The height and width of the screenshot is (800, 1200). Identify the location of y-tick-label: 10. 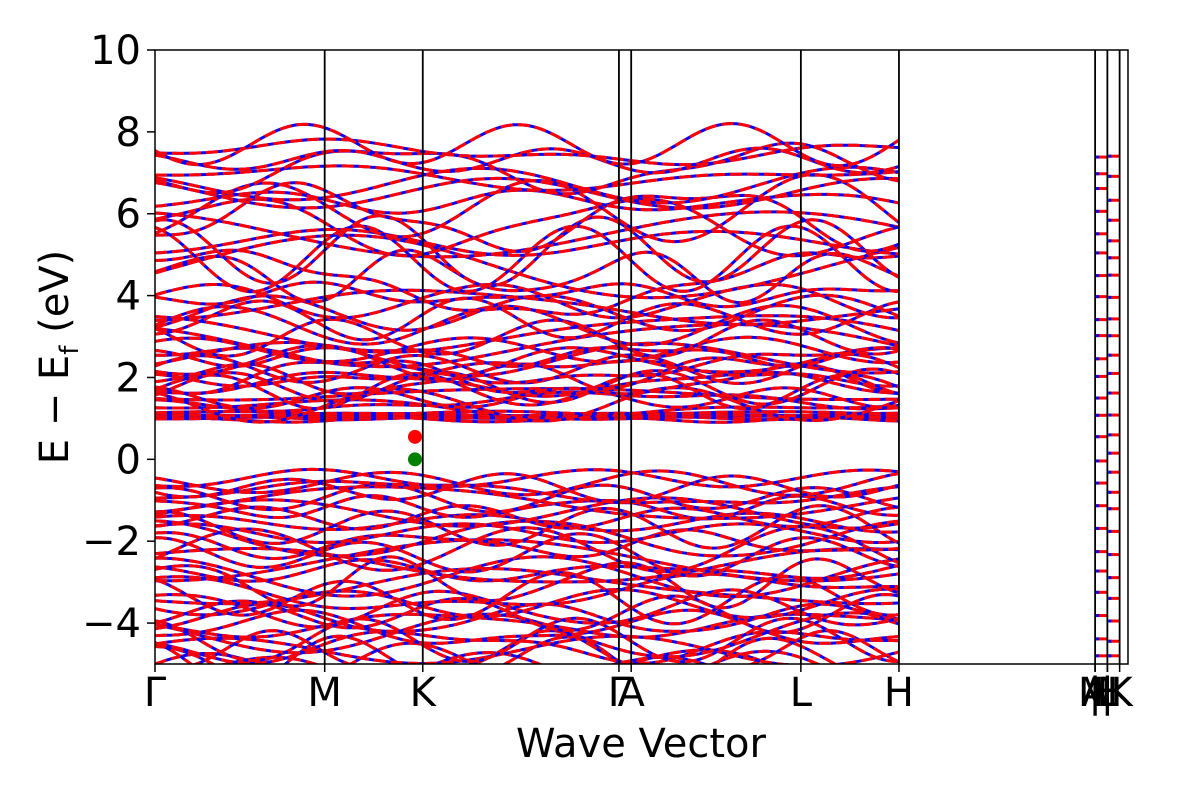
(115, 51).